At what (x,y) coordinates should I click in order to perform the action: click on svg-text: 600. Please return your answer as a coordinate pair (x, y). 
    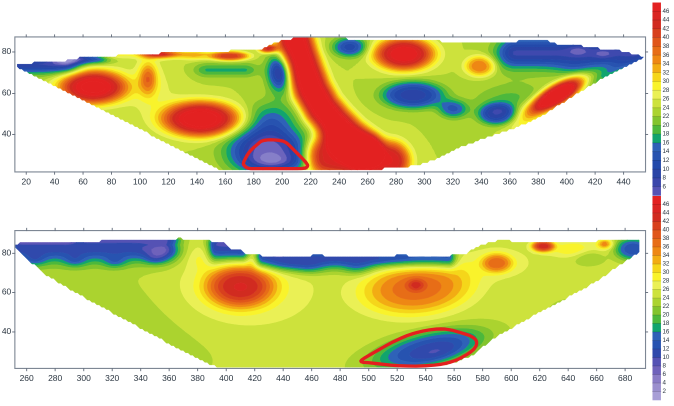
    Looking at the image, I should click on (511, 378).